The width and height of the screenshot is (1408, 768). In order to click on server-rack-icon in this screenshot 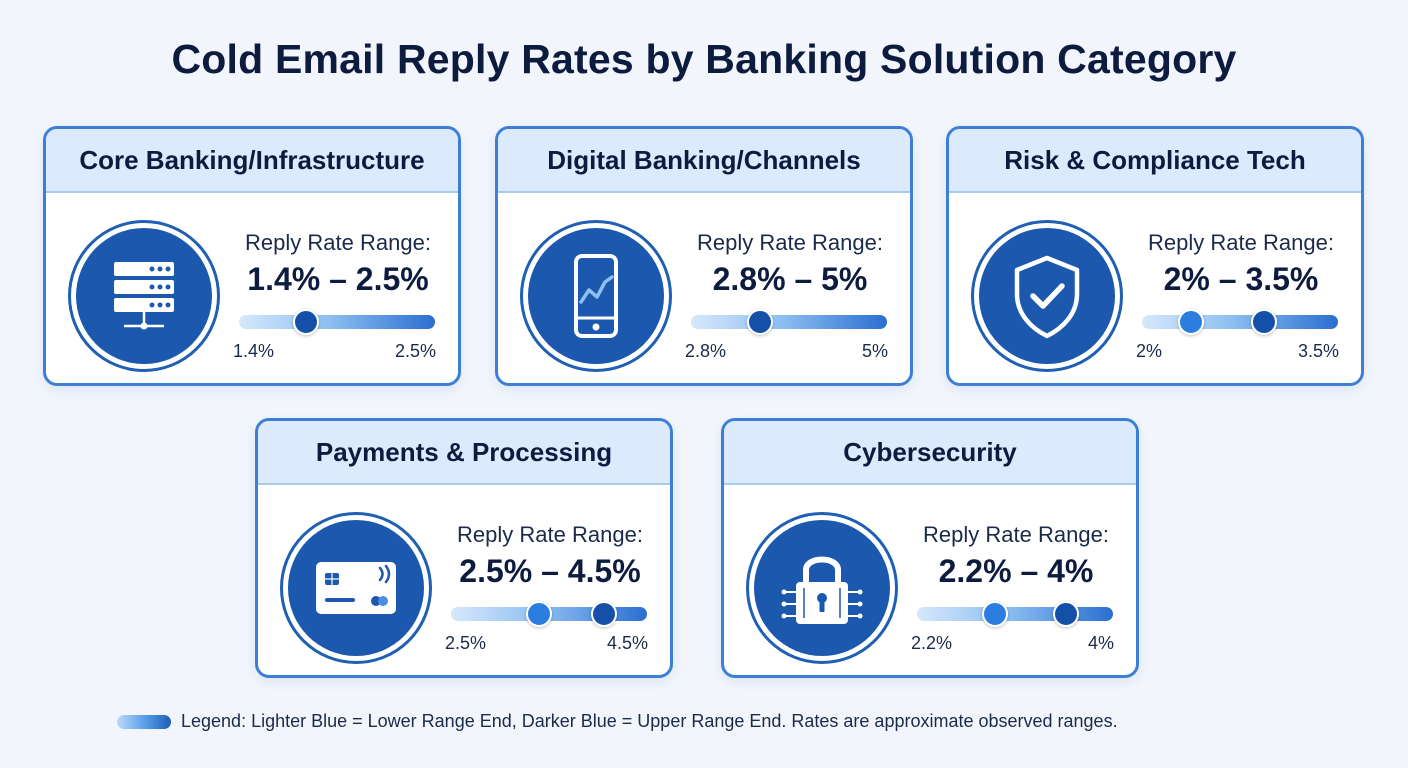, I will do `click(144, 296)`.